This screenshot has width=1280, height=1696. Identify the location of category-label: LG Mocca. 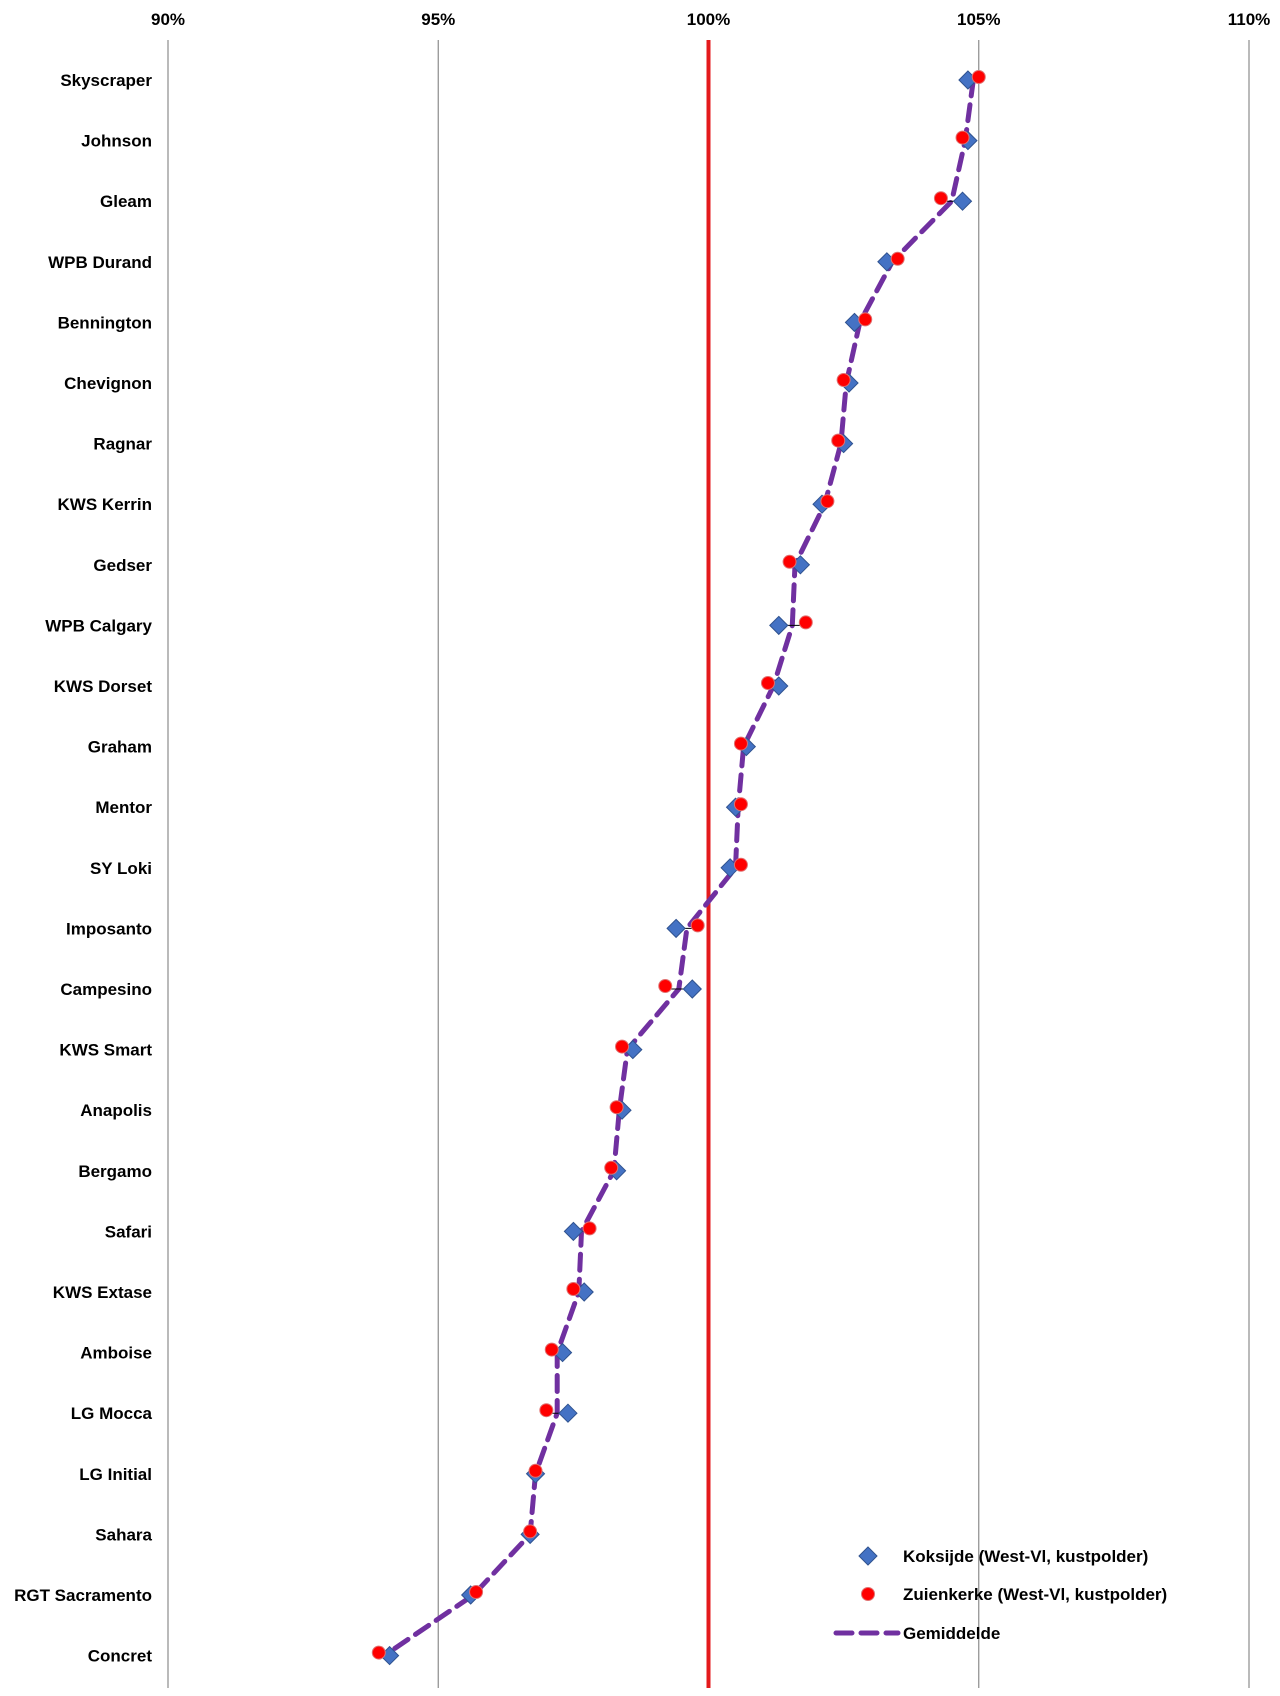
(112, 1413).